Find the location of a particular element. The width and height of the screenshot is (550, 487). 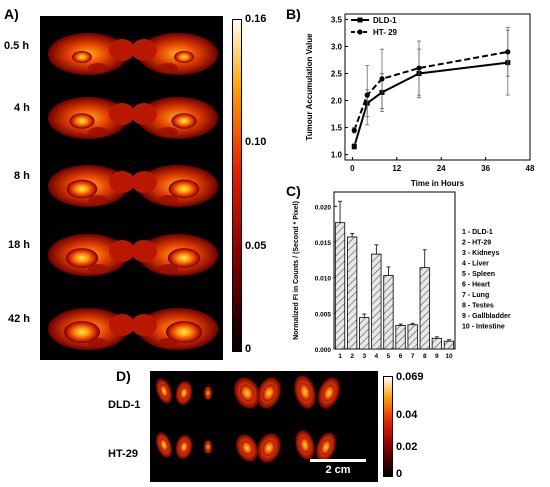

legend-item-c: 7 - Lung is located at coordinates (475, 295).